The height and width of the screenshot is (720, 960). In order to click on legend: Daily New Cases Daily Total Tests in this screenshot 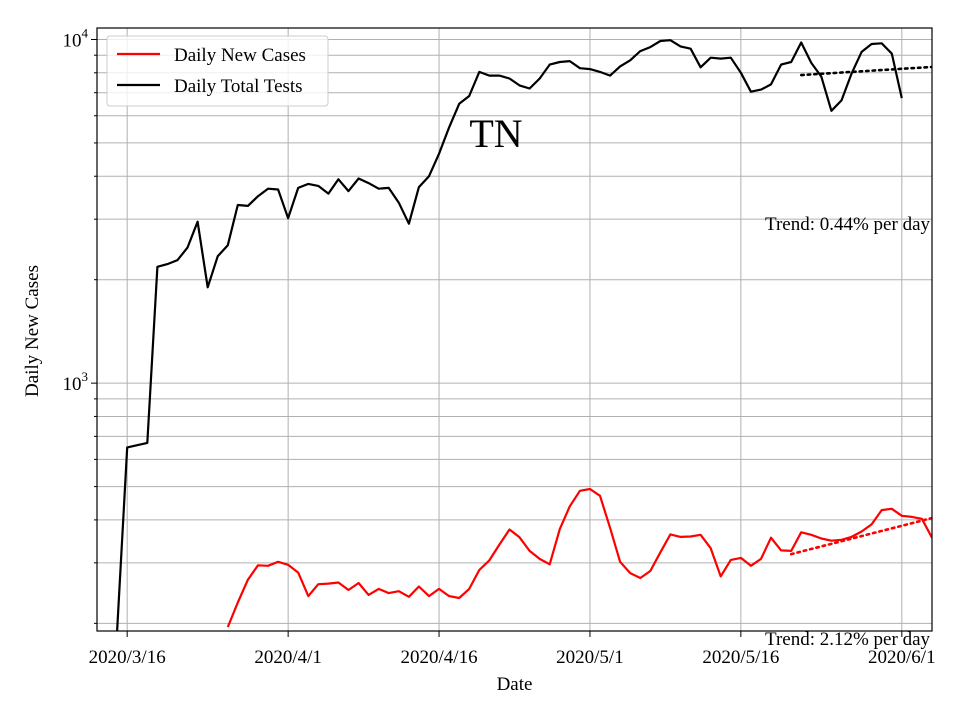, I will do `click(217, 71)`.